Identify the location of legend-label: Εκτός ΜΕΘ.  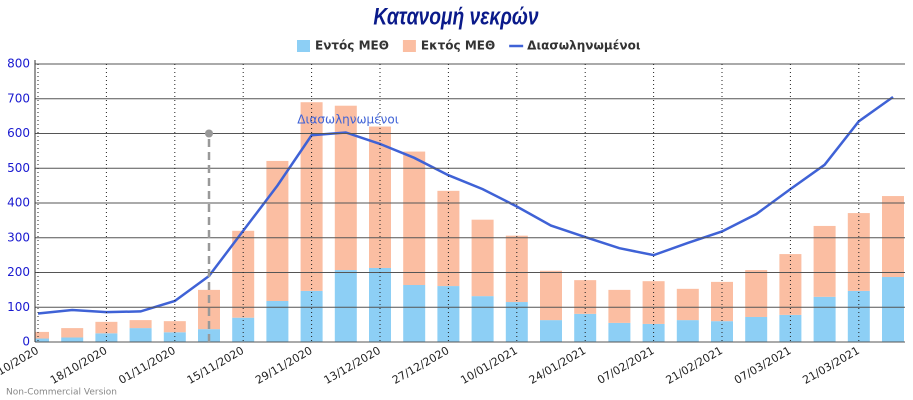
(458, 46).